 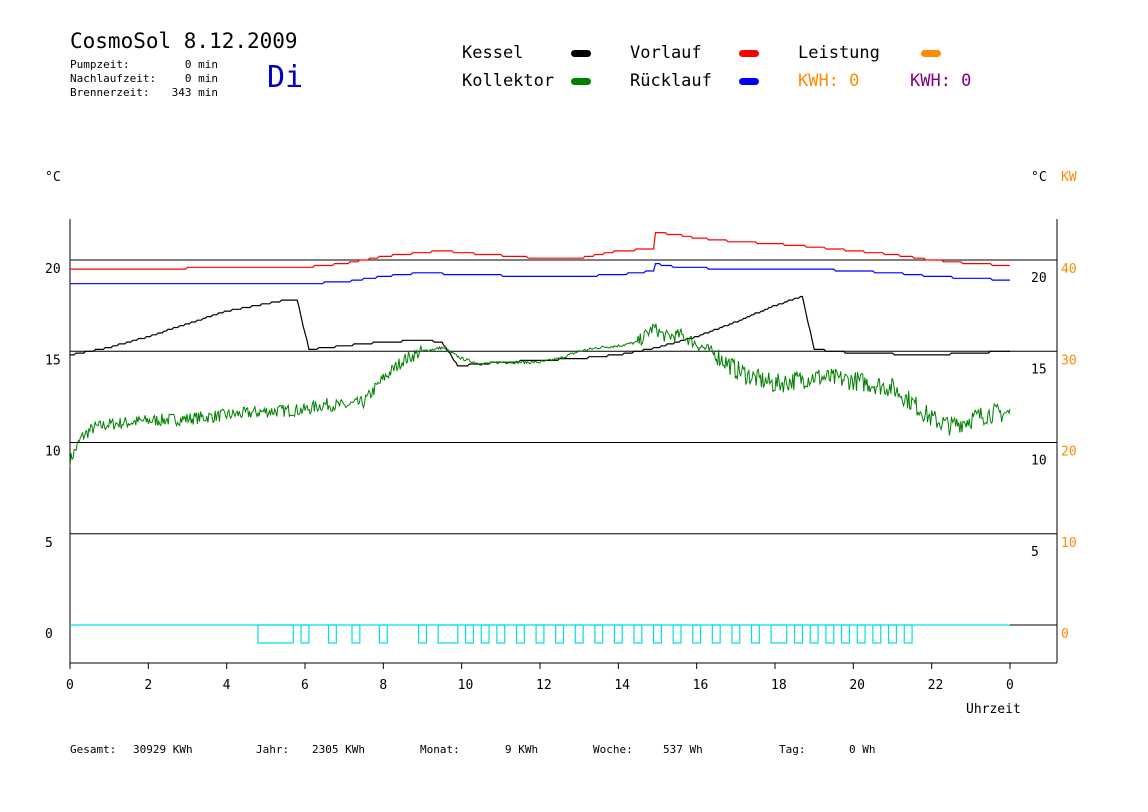 What do you see at coordinates (93, 749) in the screenshot?
I see `gesamt-label: Gesamt:` at bounding box center [93, 749].